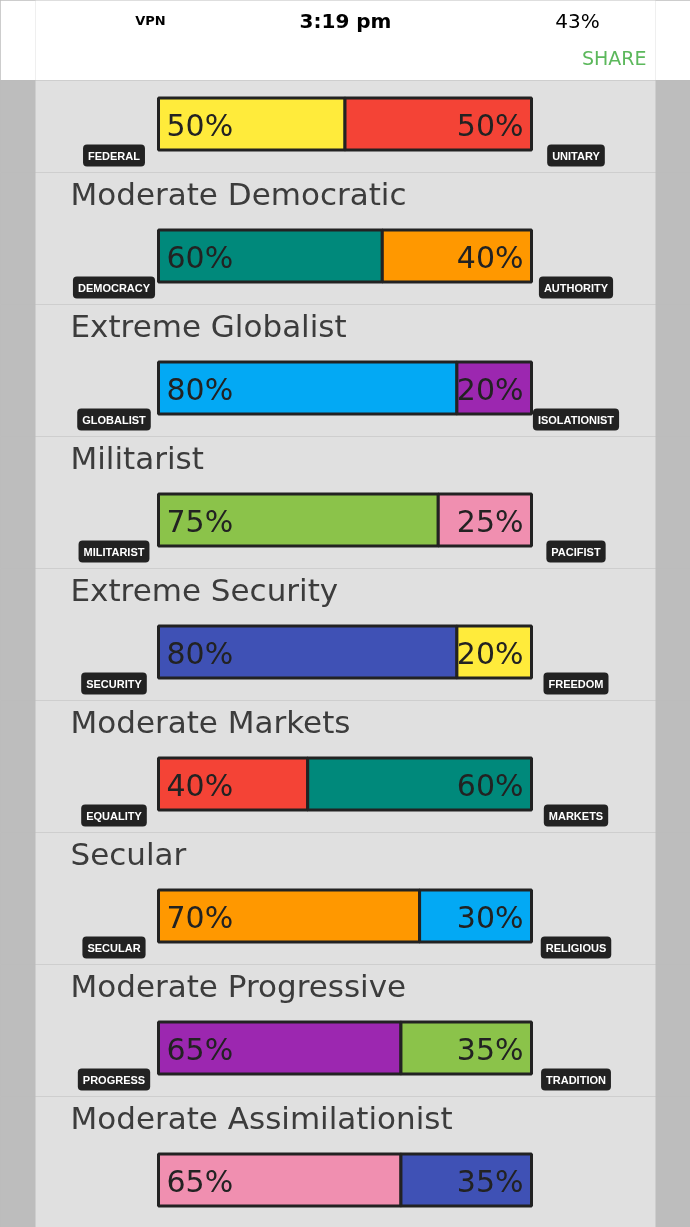 This screenshot has width=690, height=1227. What do you see at coordinates (576, 683) in the screenshot?
I see `series-label: FREEDOM` at bounding box center [576, 683].